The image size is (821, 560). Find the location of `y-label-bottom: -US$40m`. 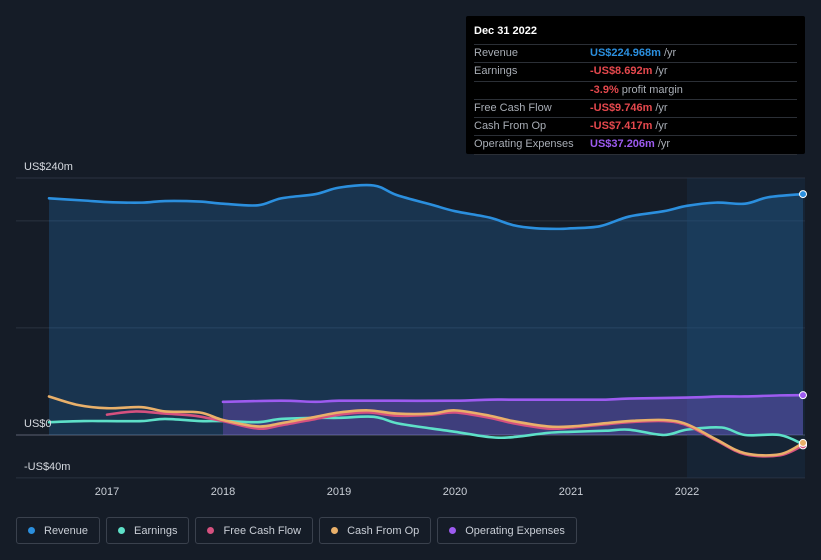

y-label-bottom: -US$40m is located at coordinates (47, 467).